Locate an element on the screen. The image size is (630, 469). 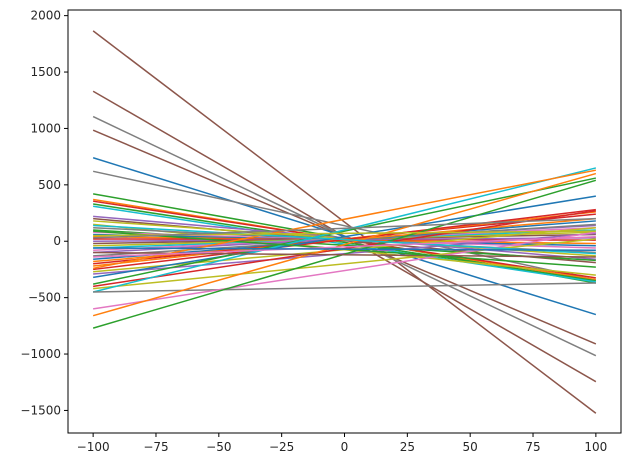
y-tick-label-7: 2000 is located at coordinates (45, 16).